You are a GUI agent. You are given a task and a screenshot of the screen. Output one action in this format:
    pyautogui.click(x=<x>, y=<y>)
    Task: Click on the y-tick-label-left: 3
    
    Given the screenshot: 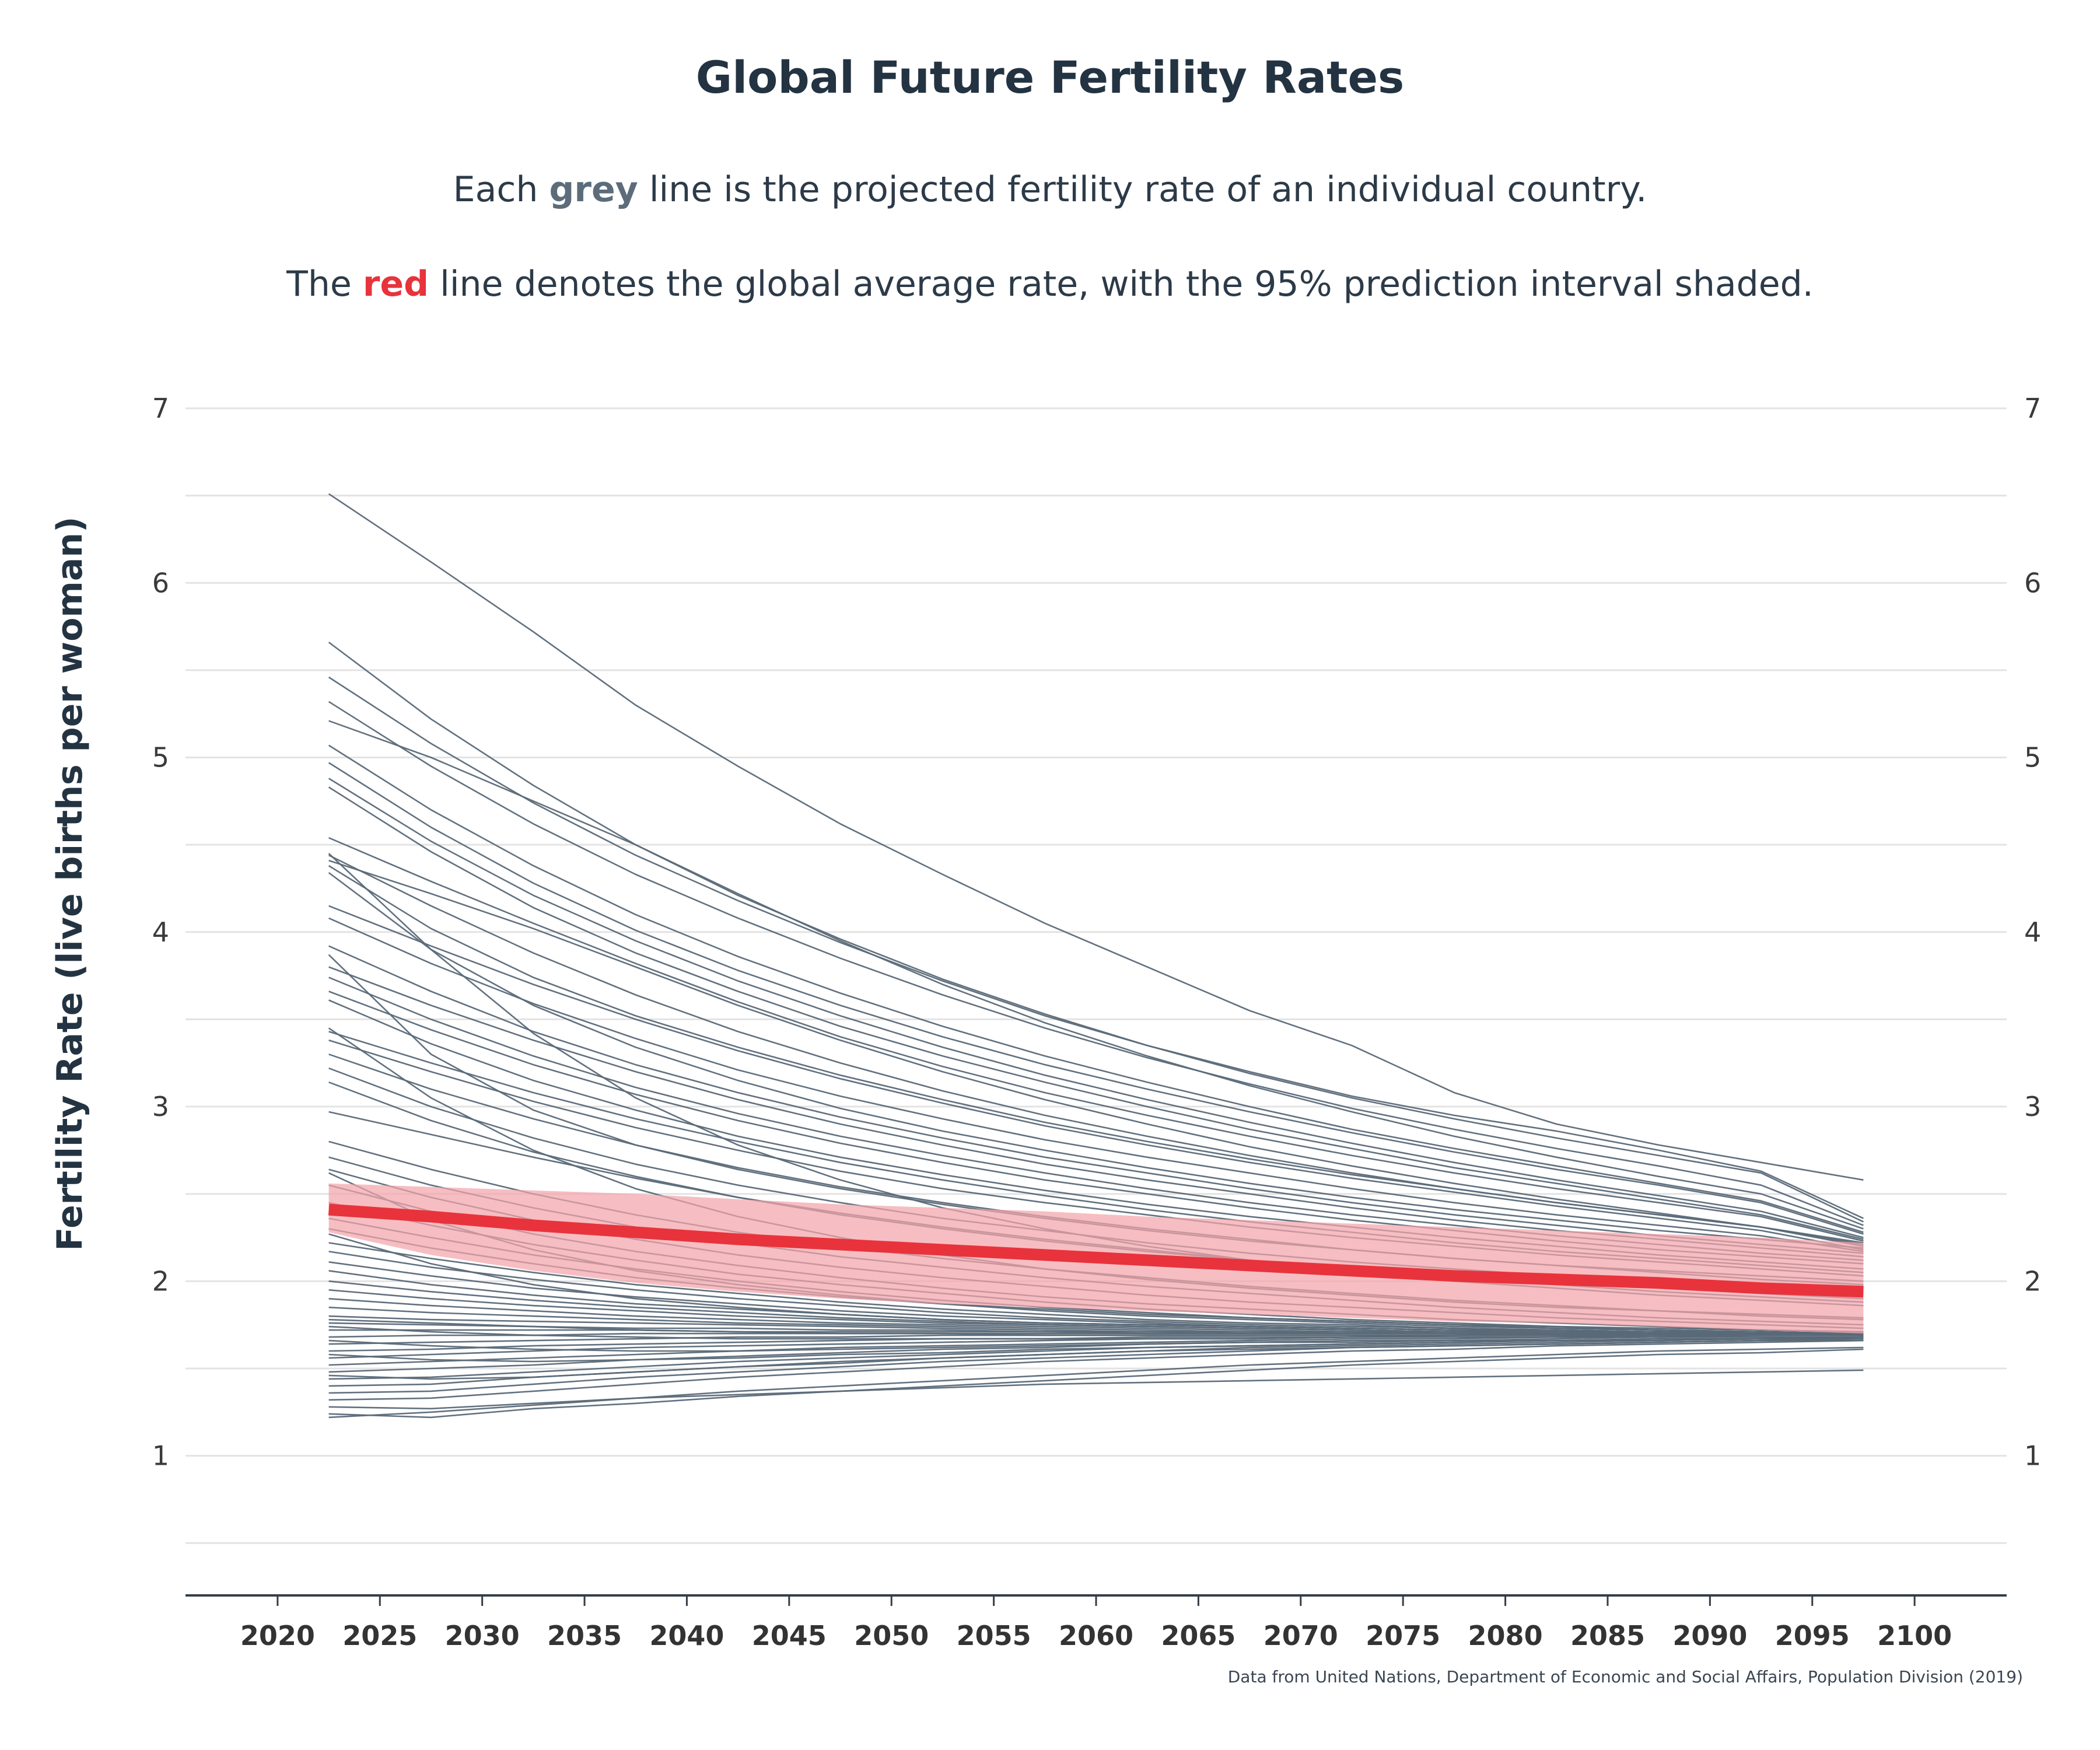 What is the action you would take?
    pyautogui.click(x=160, y=1106)
    